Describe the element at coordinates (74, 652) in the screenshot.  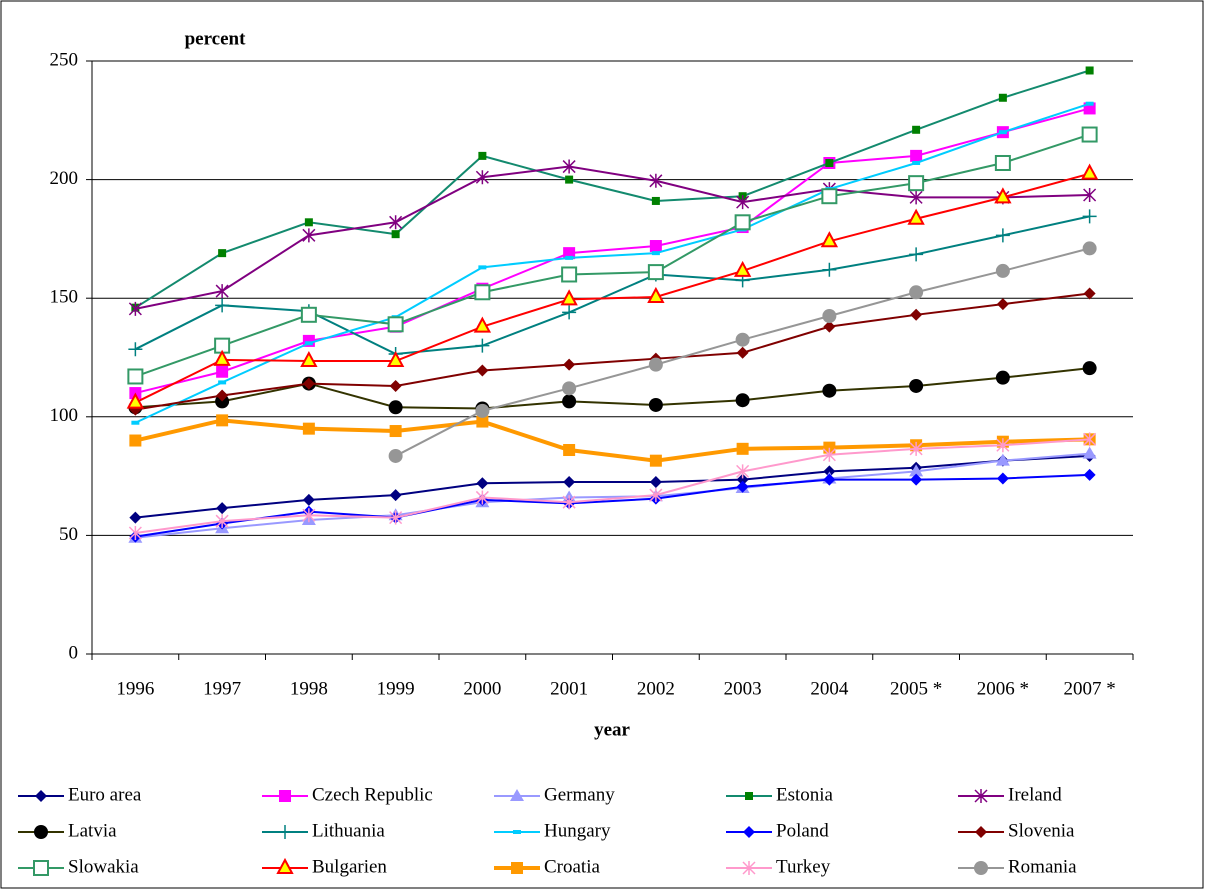
I see `y-tick-label: 0` at that location.